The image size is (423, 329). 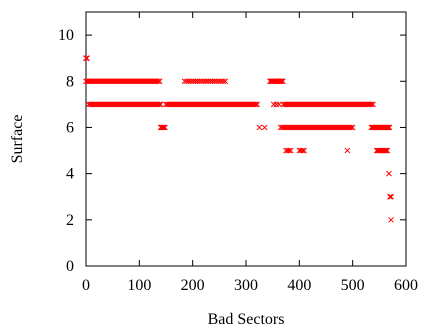 I want to click on y-tick-label: 8, so click(x=70, y=81).